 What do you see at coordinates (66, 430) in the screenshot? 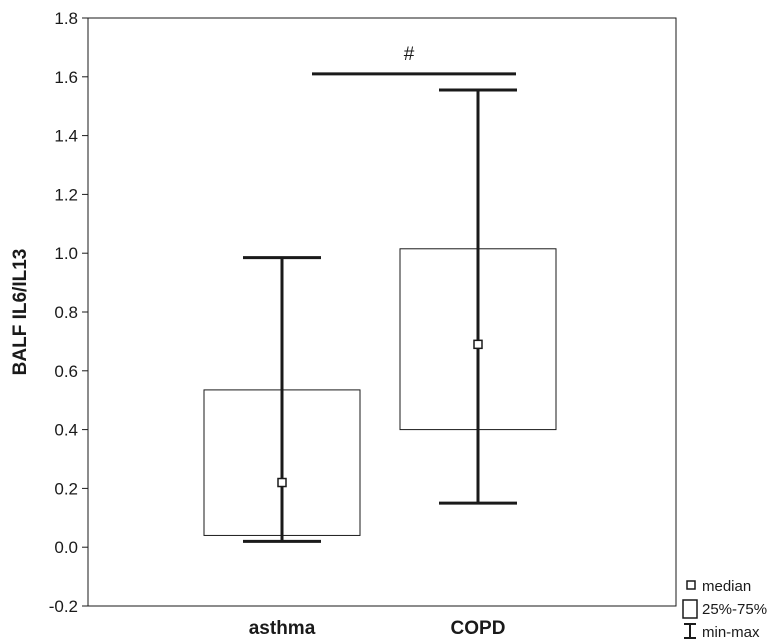
I see `y-tick-label: 0.4` at bounding box center [66, 430].